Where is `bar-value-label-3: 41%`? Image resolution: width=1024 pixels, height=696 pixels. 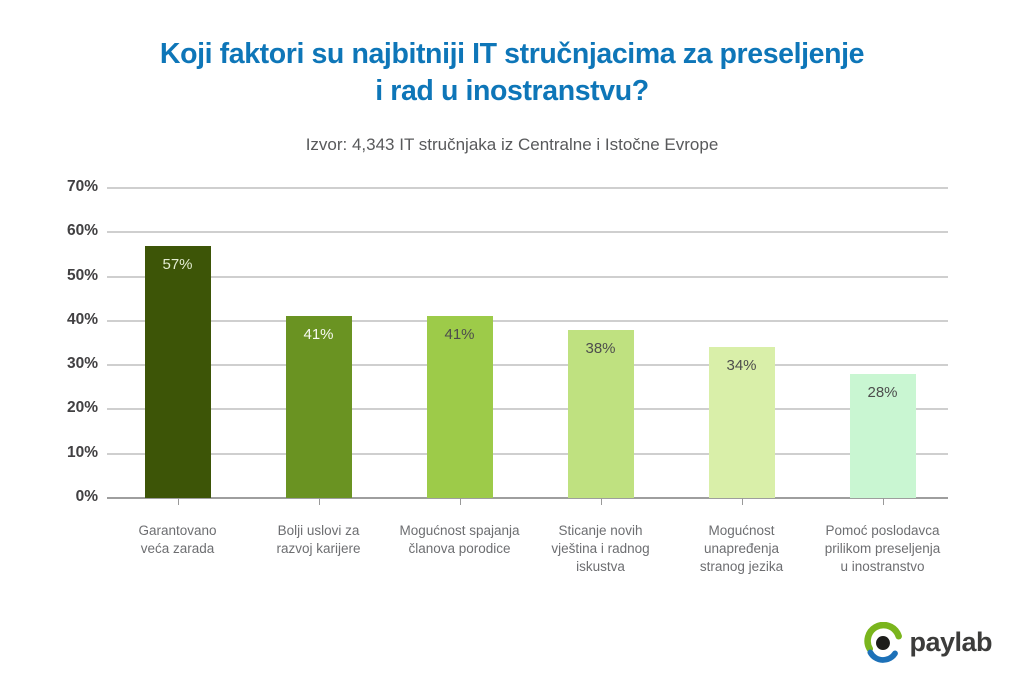 bar-value-label-3: 41% is located at coordinates (459, 335).